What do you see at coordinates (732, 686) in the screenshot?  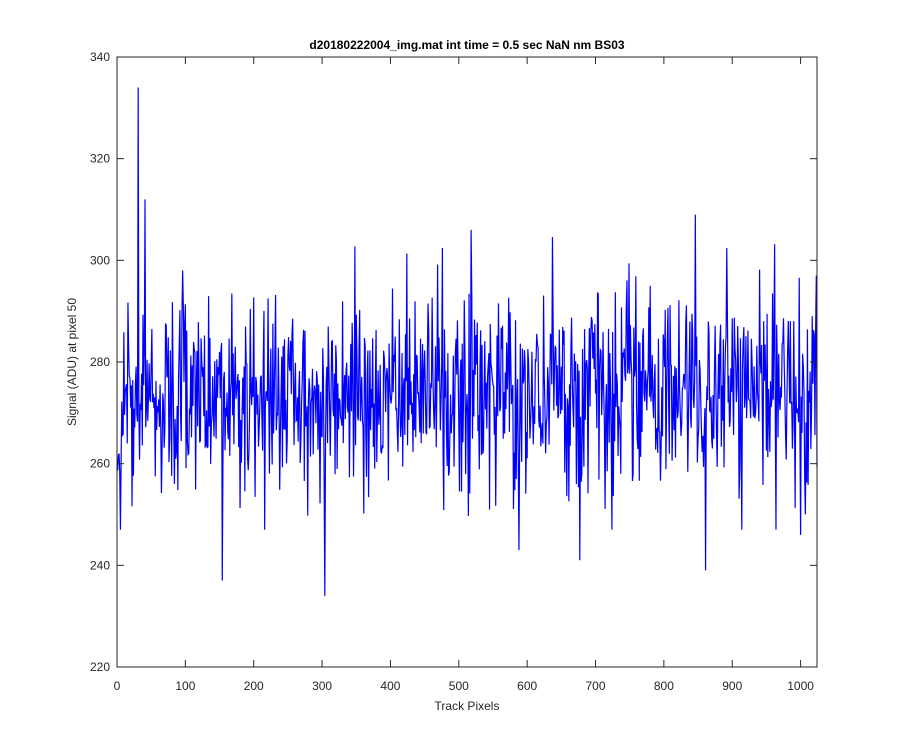 I see `x-tick-label: 900` at bounding box center [732, 686].